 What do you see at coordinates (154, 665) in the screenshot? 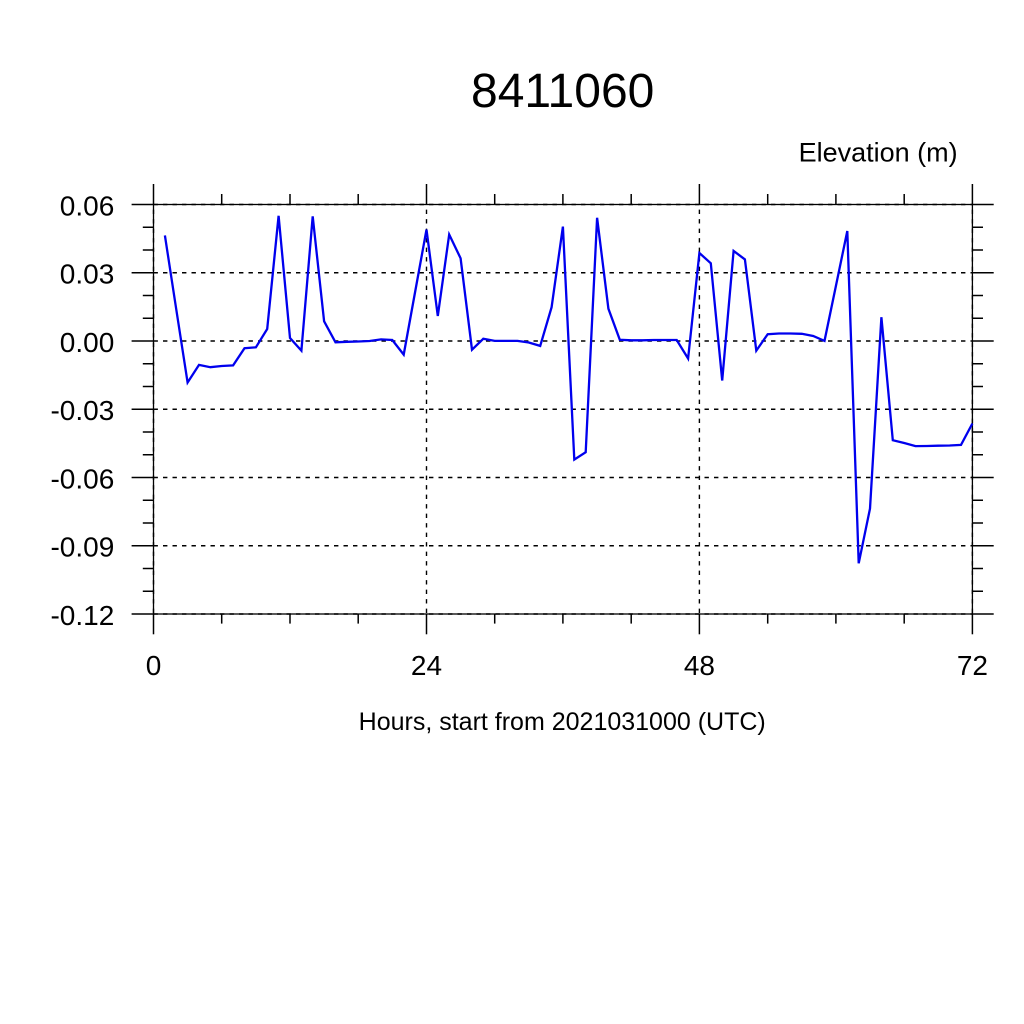
I see `svg-text: 0` at bounding box center [154, 665].